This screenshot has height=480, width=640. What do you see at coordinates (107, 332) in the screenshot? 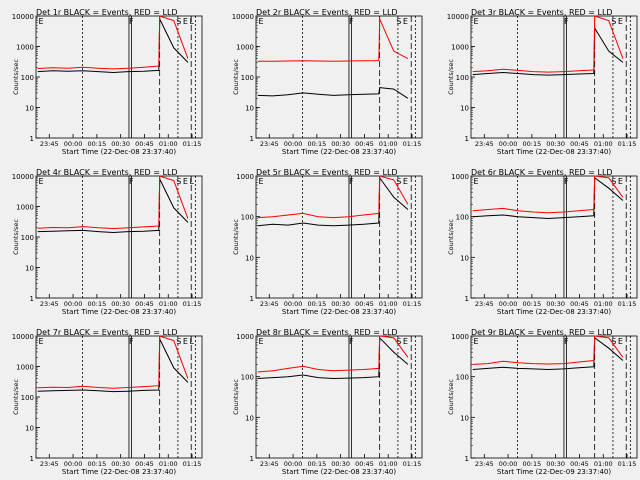
I see `panel-title: Det 7r BLACK = Events, RED = LLD` at bounding box center [107, 332].